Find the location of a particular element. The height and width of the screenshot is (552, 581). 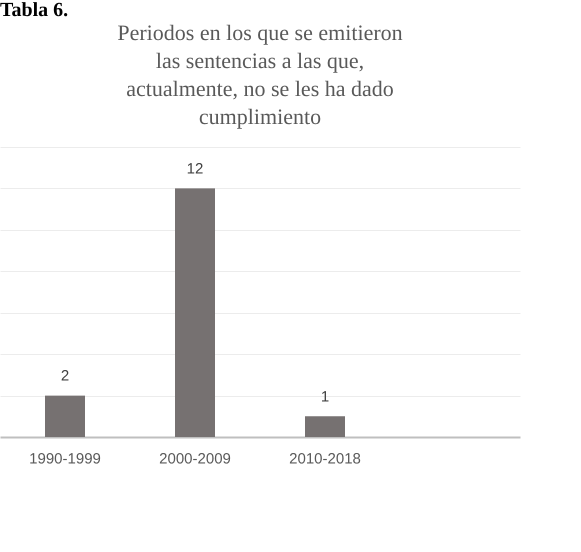

data-label: 12 is located at coordinates (195, 169).